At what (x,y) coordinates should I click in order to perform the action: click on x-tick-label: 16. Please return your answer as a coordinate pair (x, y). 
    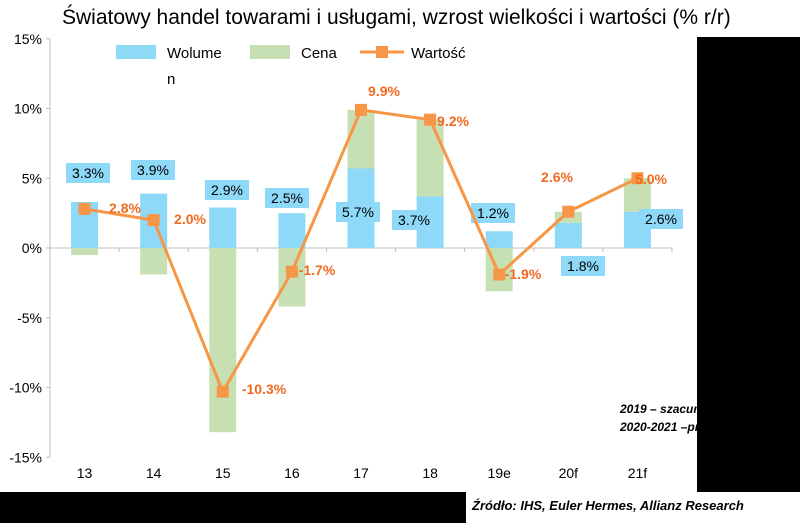
    Looking at the image, I should click on (292, 473).